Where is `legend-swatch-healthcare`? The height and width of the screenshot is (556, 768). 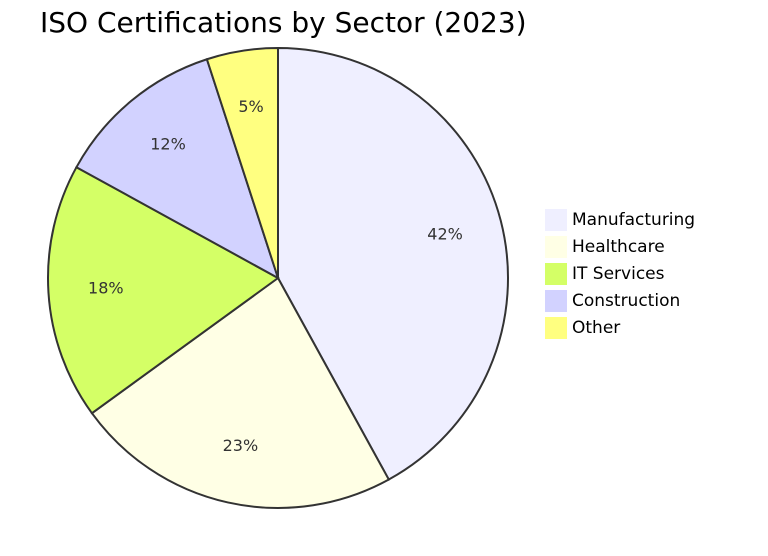
legend-swatch-healthcare is located at coordinates (556, 247).